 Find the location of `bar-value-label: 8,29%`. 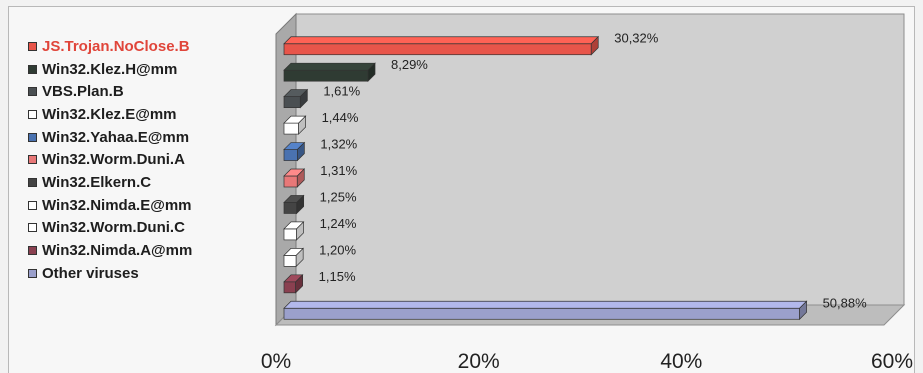

bar-value-label: 8,29% is located at coordinates (409, 64).